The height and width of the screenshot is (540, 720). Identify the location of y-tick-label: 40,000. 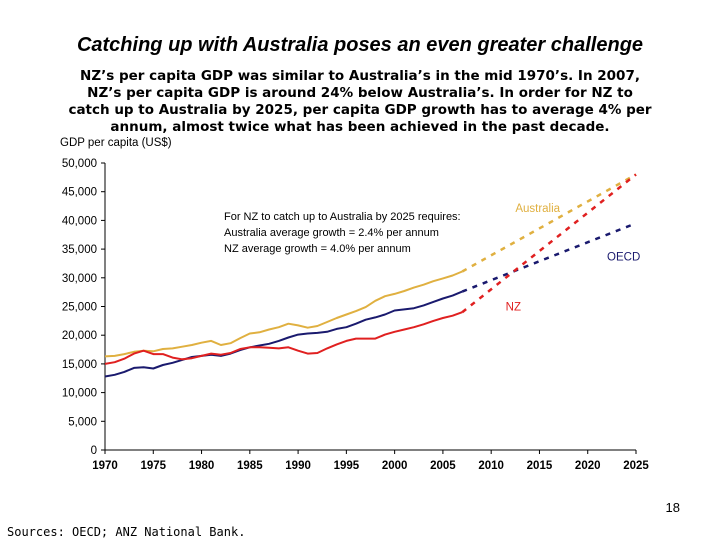
(79, 221).